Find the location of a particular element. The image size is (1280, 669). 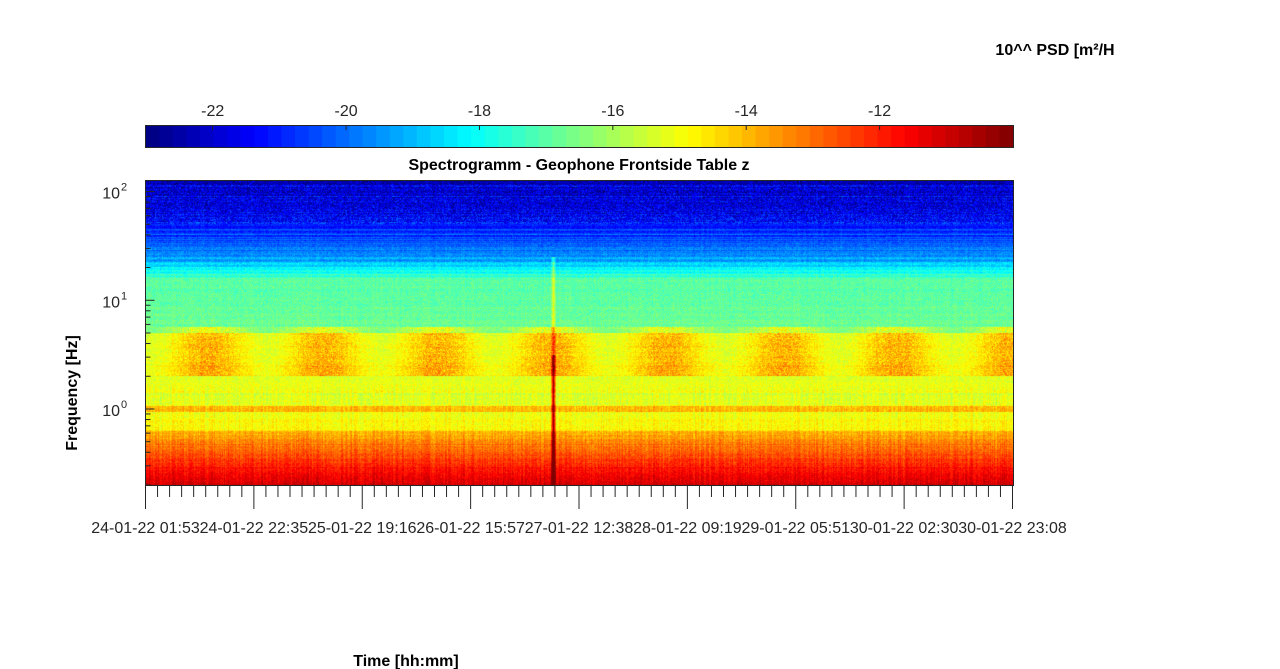

colorbar-tick-label: -20 is located at coordinates (346, 111).